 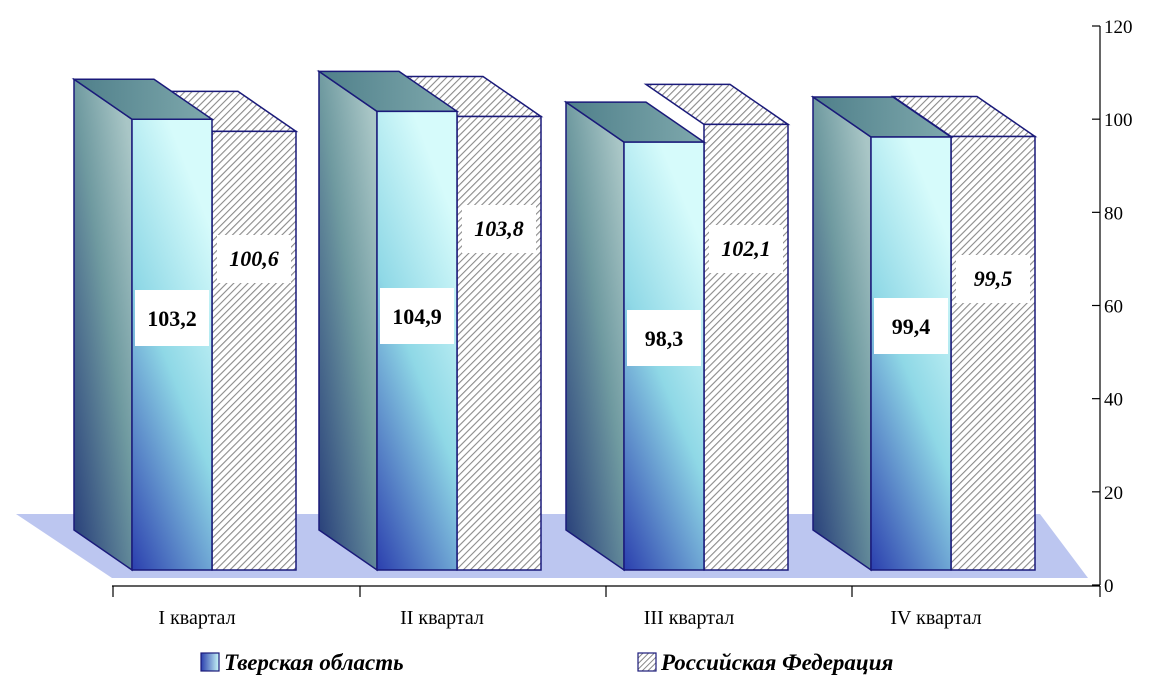 I want to click on category-label-3: III квартал, so click(x=689, y=618).